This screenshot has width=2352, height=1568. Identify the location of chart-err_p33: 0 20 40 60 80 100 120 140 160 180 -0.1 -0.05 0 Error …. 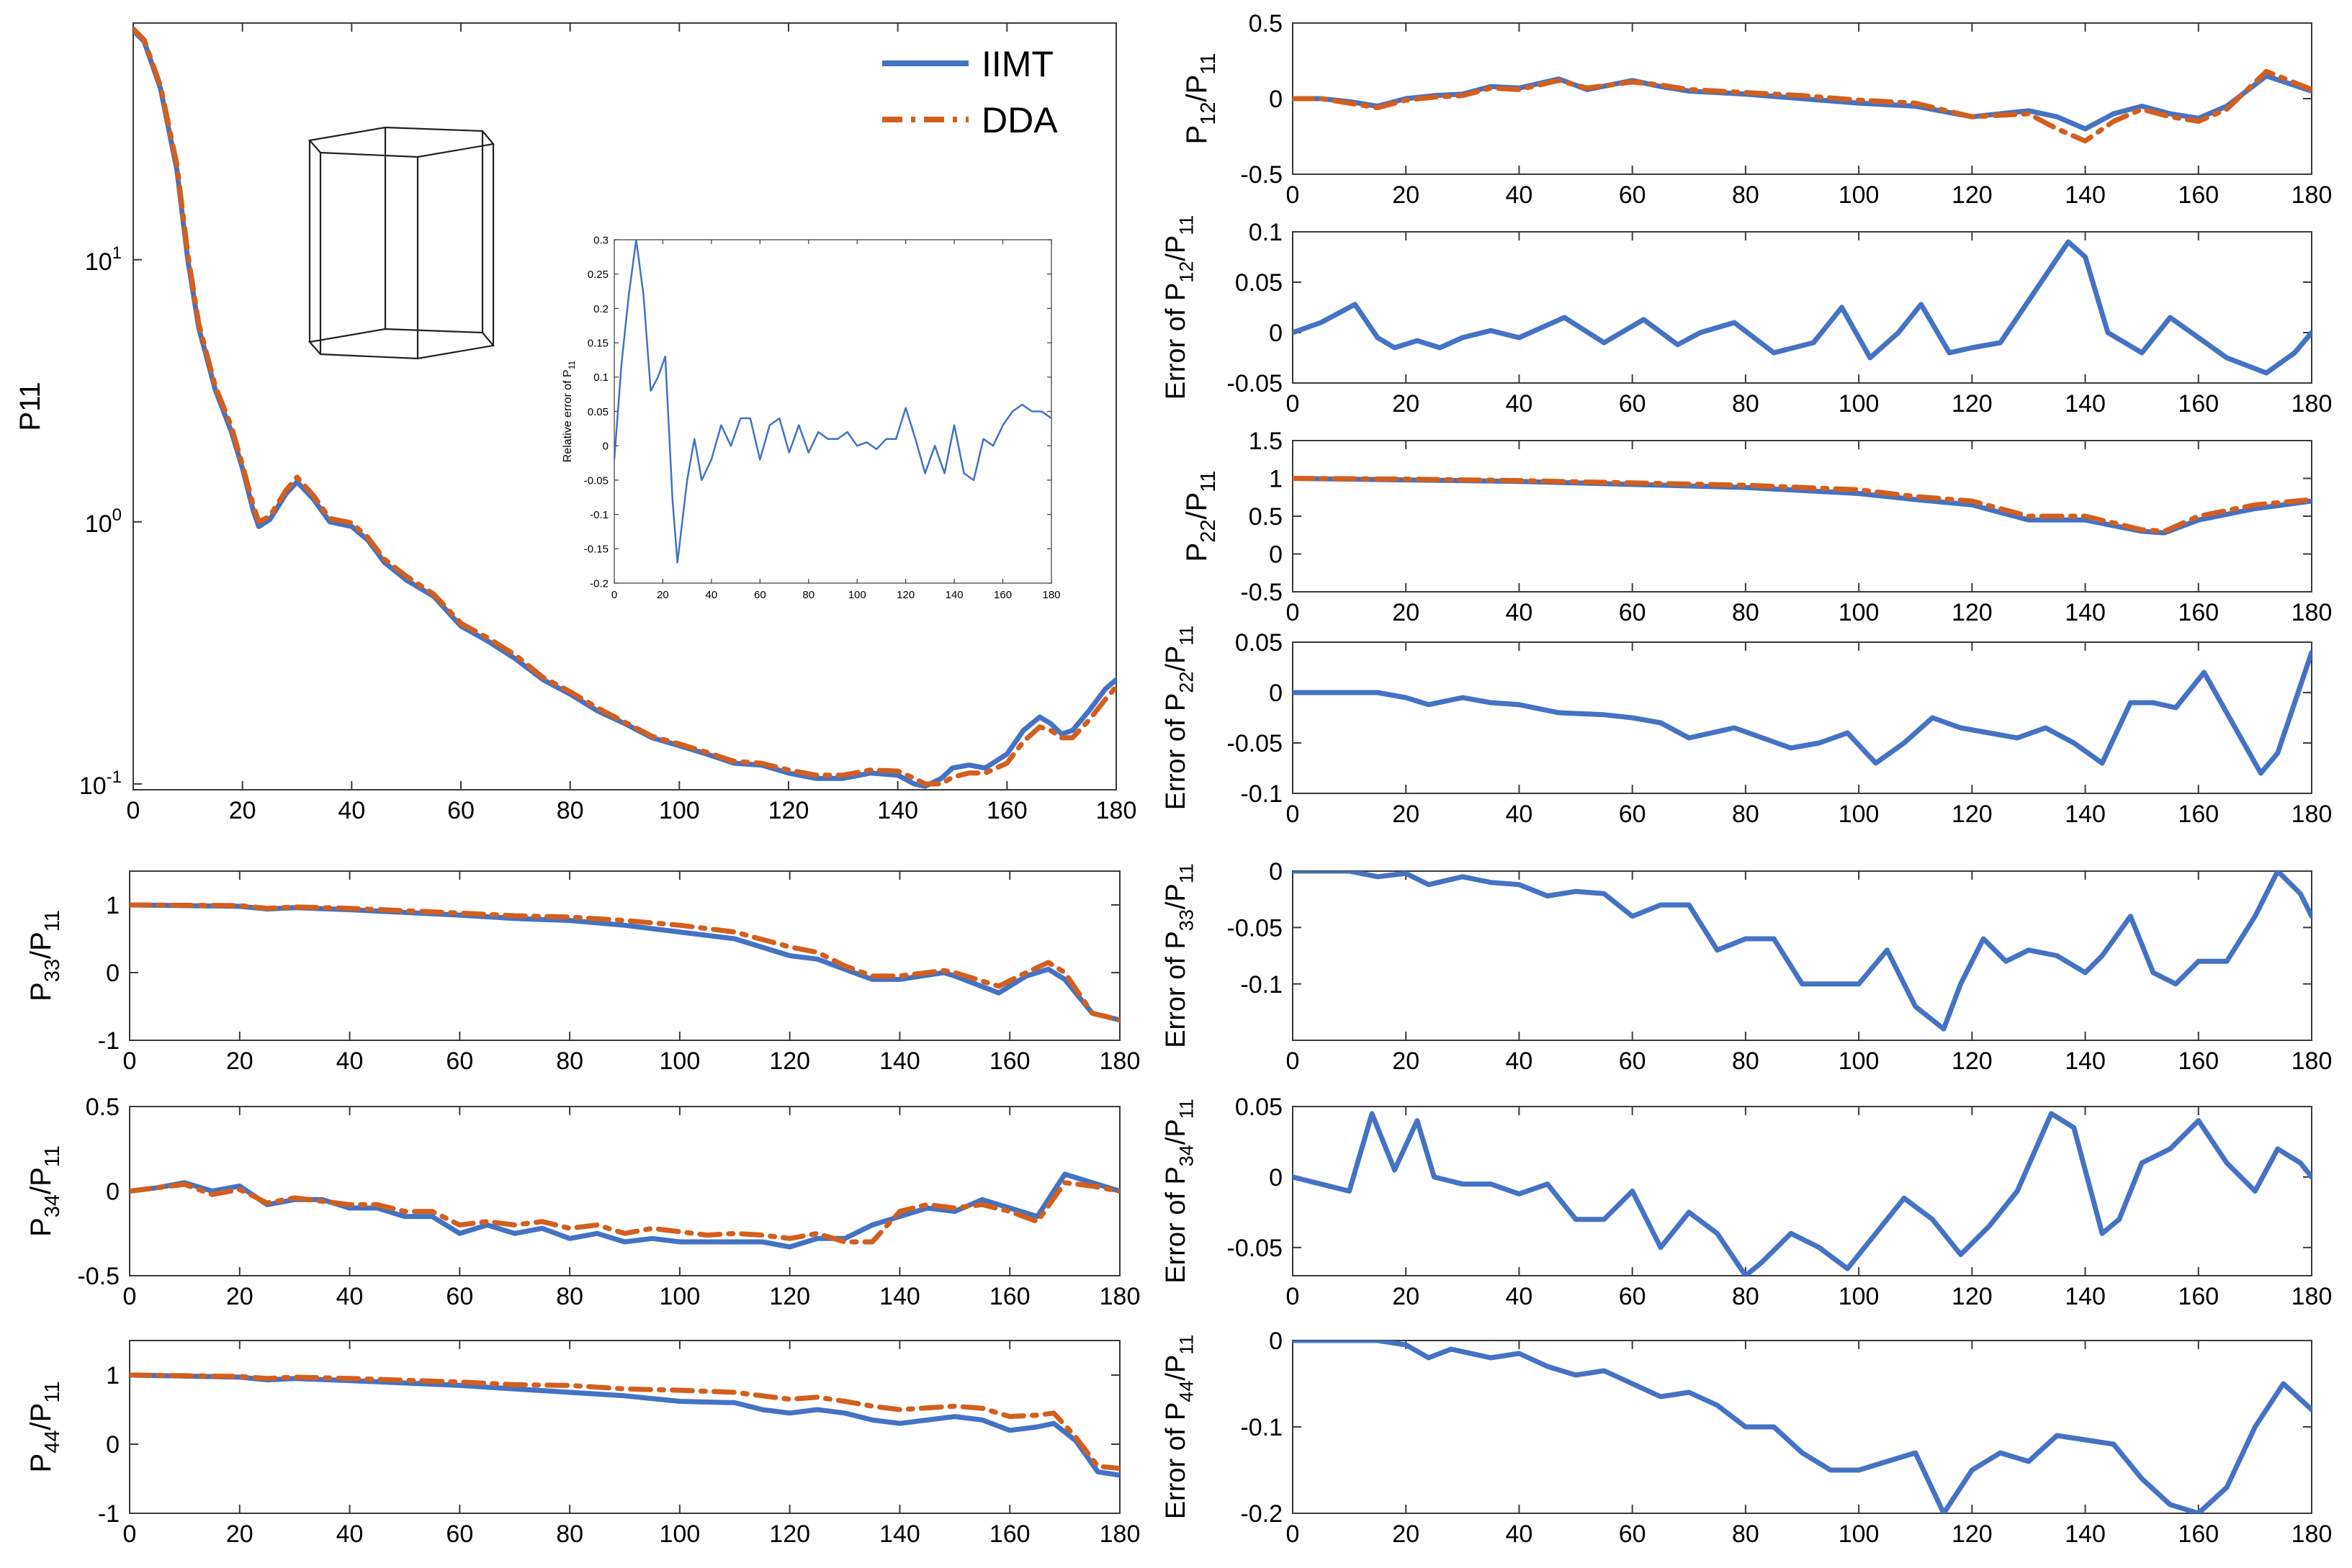
(1746, 966).